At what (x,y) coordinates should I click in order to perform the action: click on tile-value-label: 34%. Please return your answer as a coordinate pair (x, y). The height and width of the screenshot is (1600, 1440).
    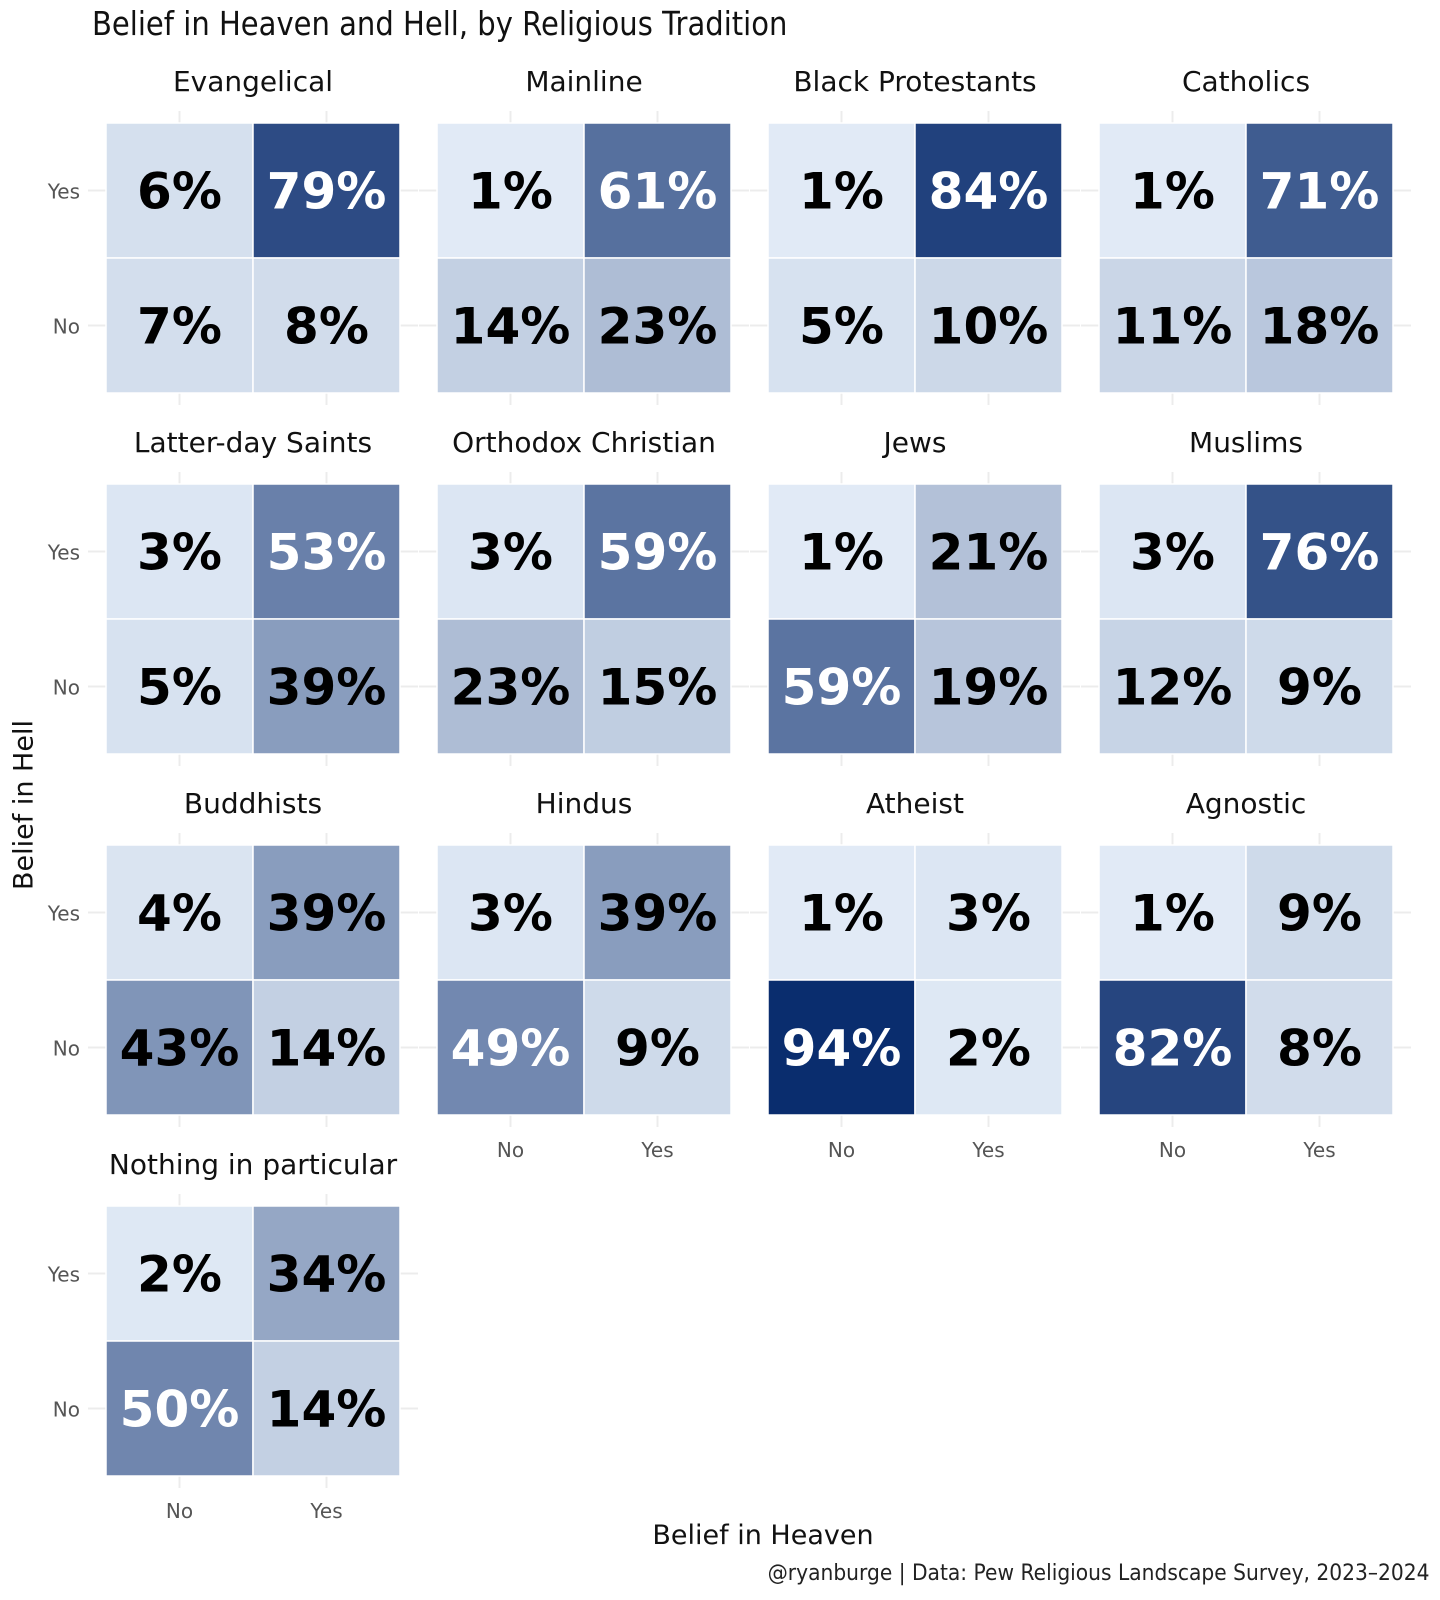
    Looking at the image, I should click on (327, 1275).